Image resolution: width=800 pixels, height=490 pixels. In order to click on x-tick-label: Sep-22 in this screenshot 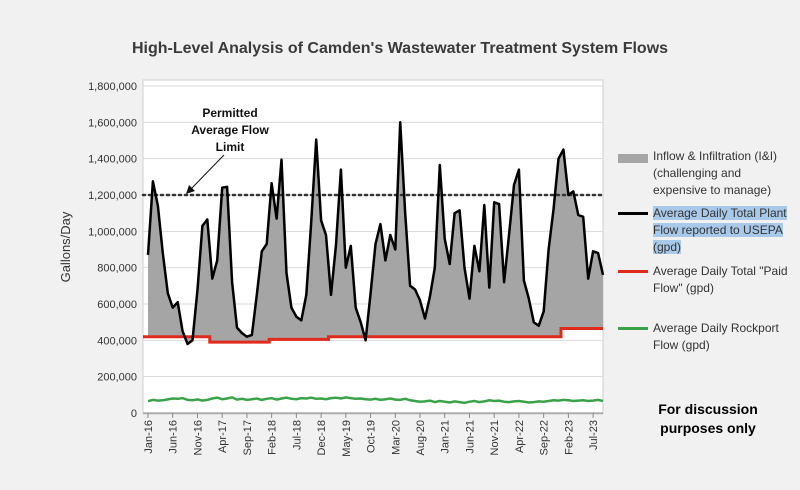, I will do `click(545, 437)`.